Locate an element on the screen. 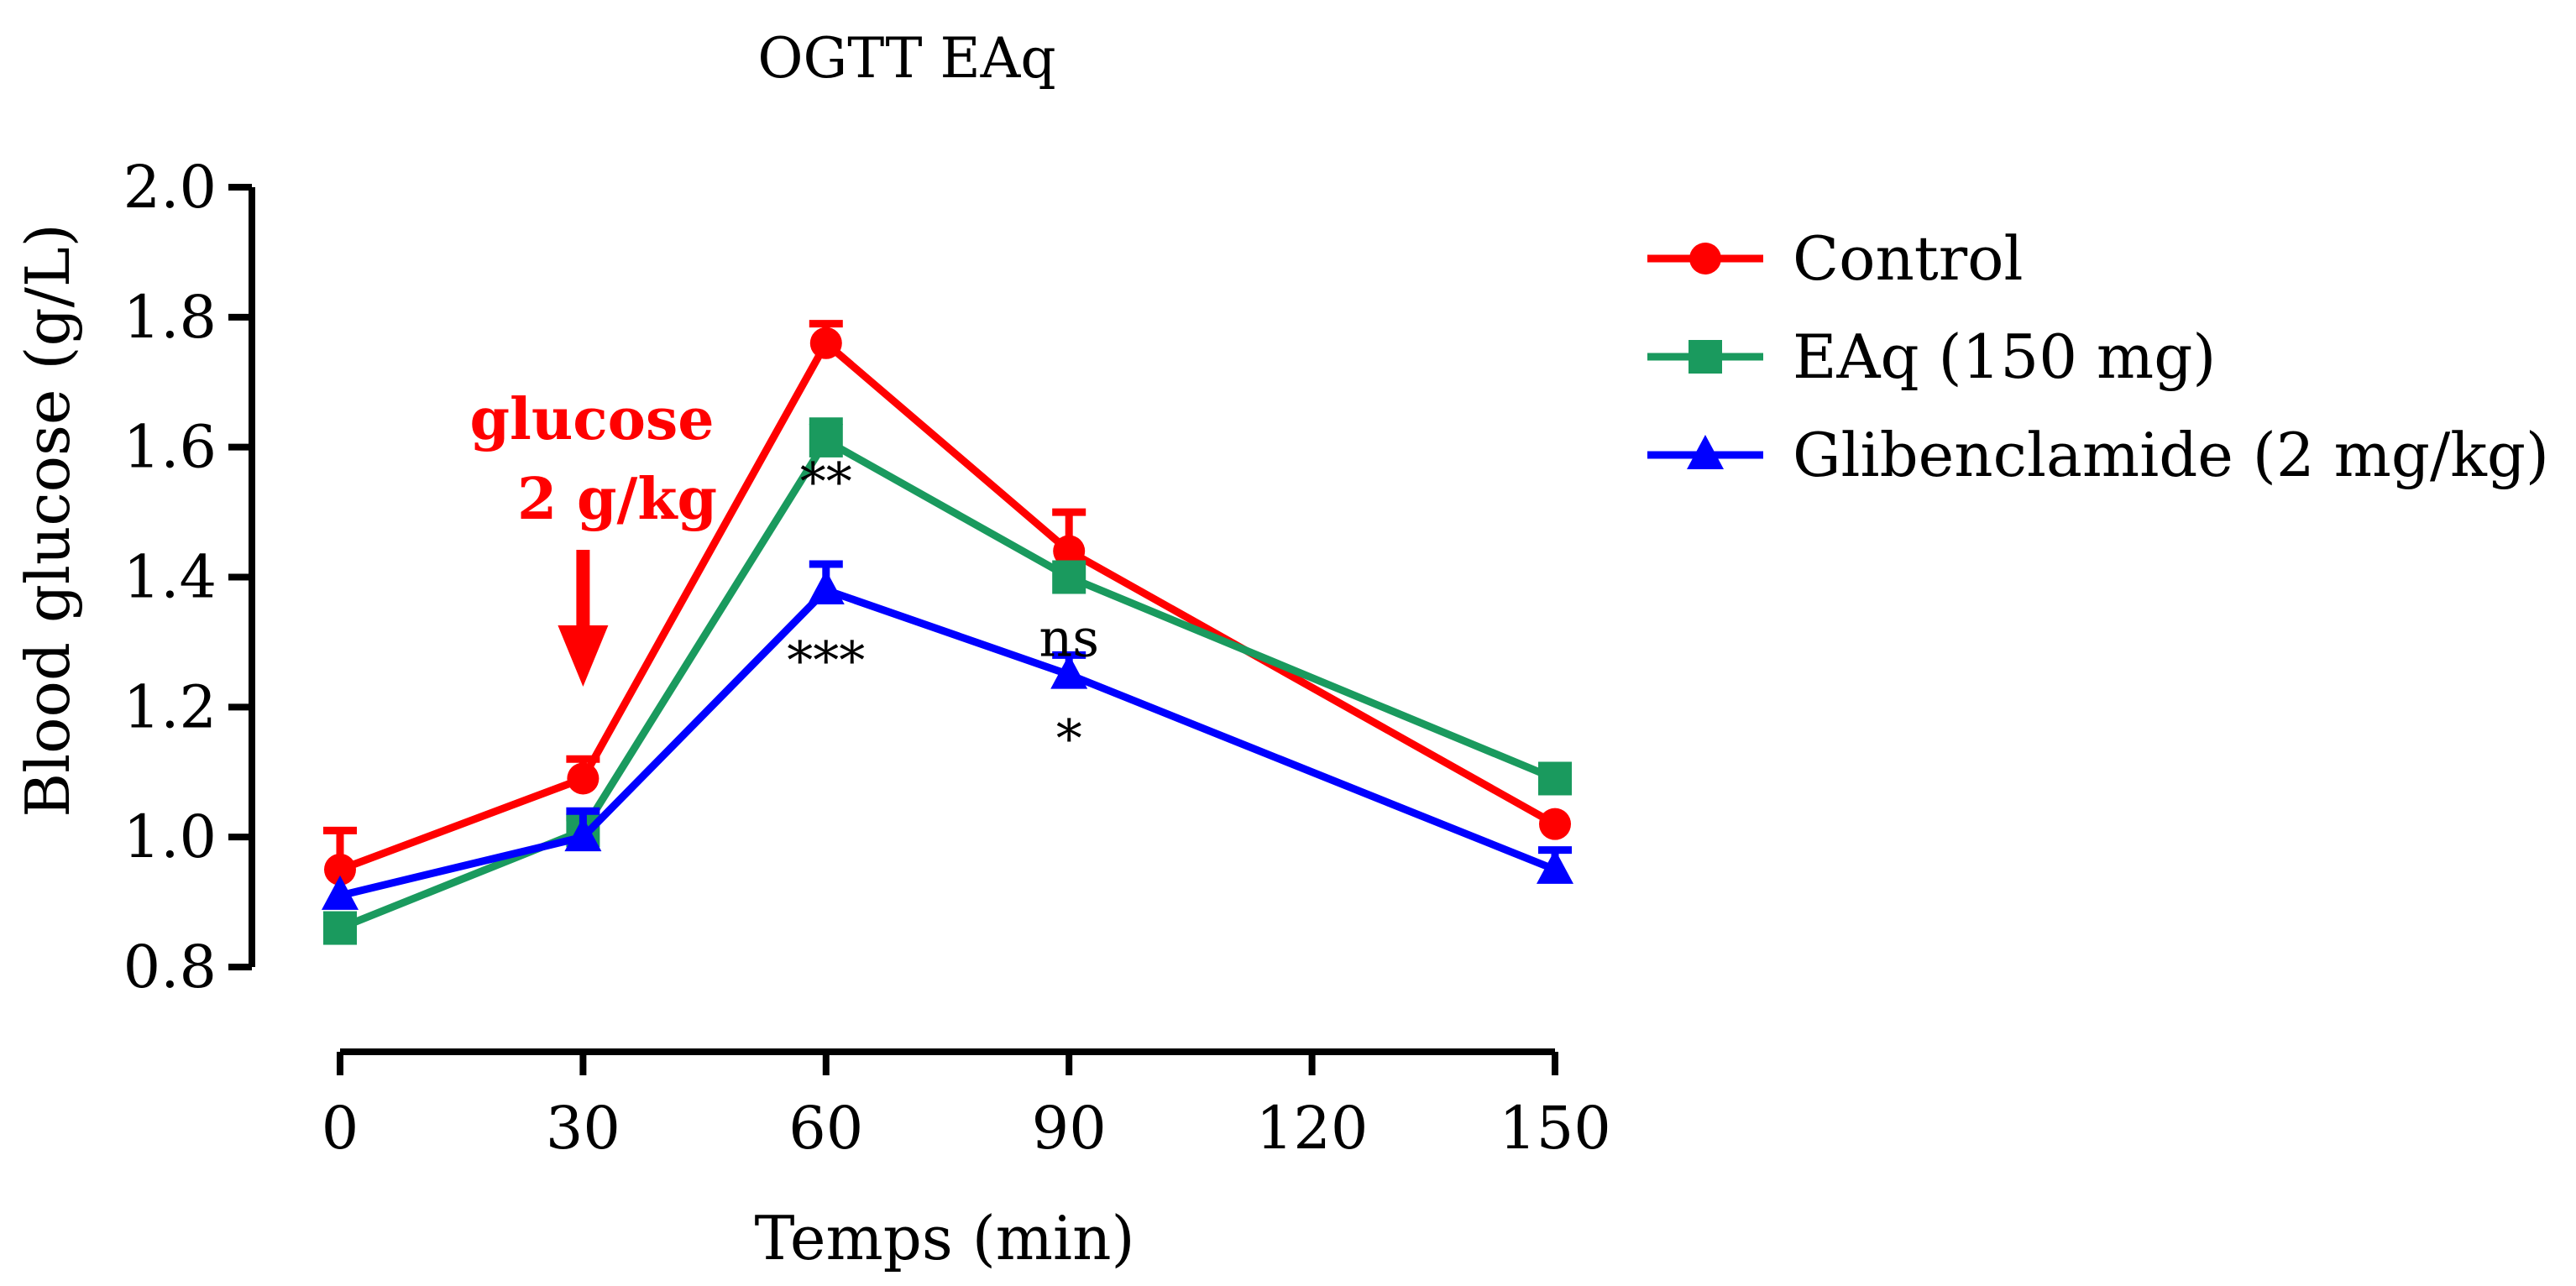 The width and height of the screenshot is (2576, 1286). series-line is located at coordinates (947, 743).